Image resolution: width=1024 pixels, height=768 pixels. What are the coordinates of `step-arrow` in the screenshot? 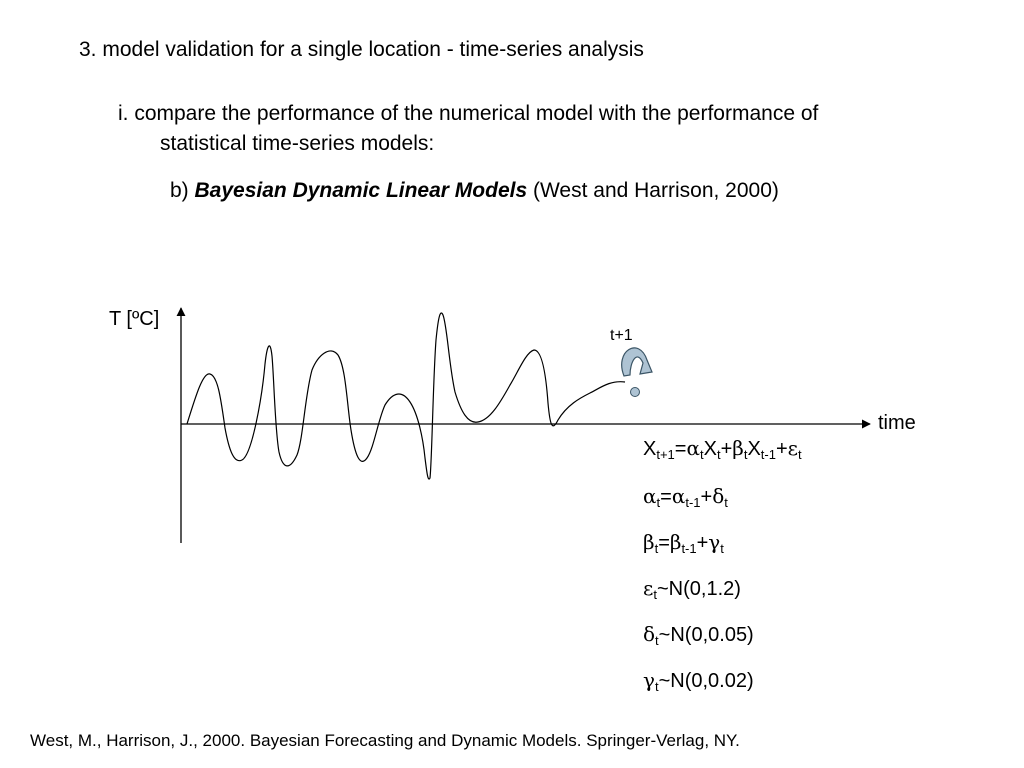 It's located at (637, 362).